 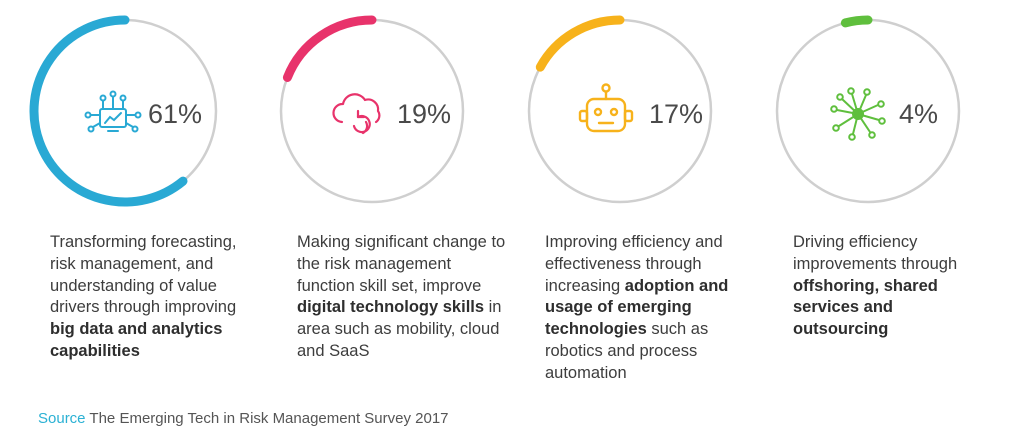 What do you see at coordinates (175, 114) in the screenshot?
I see `value-label-1: 61%` at bounding box center [175, 114].